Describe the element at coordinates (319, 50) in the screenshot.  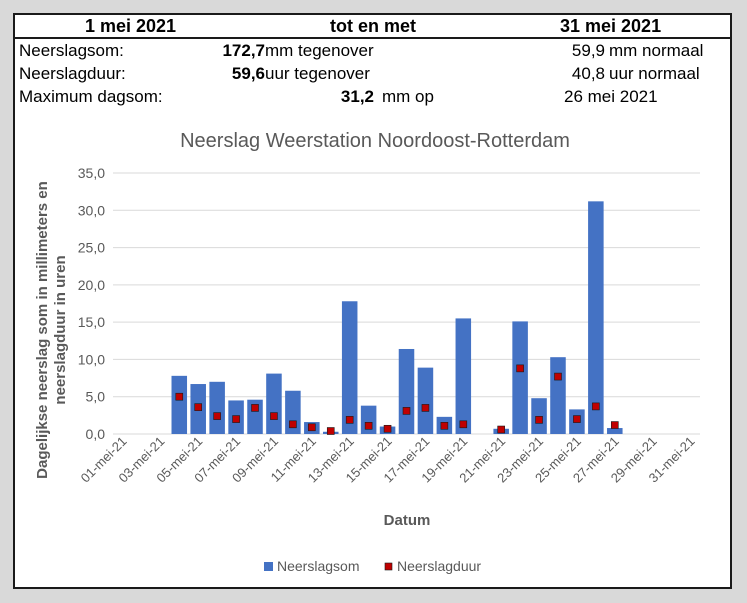
I see `stat-unit: mm tegenover` at that location.